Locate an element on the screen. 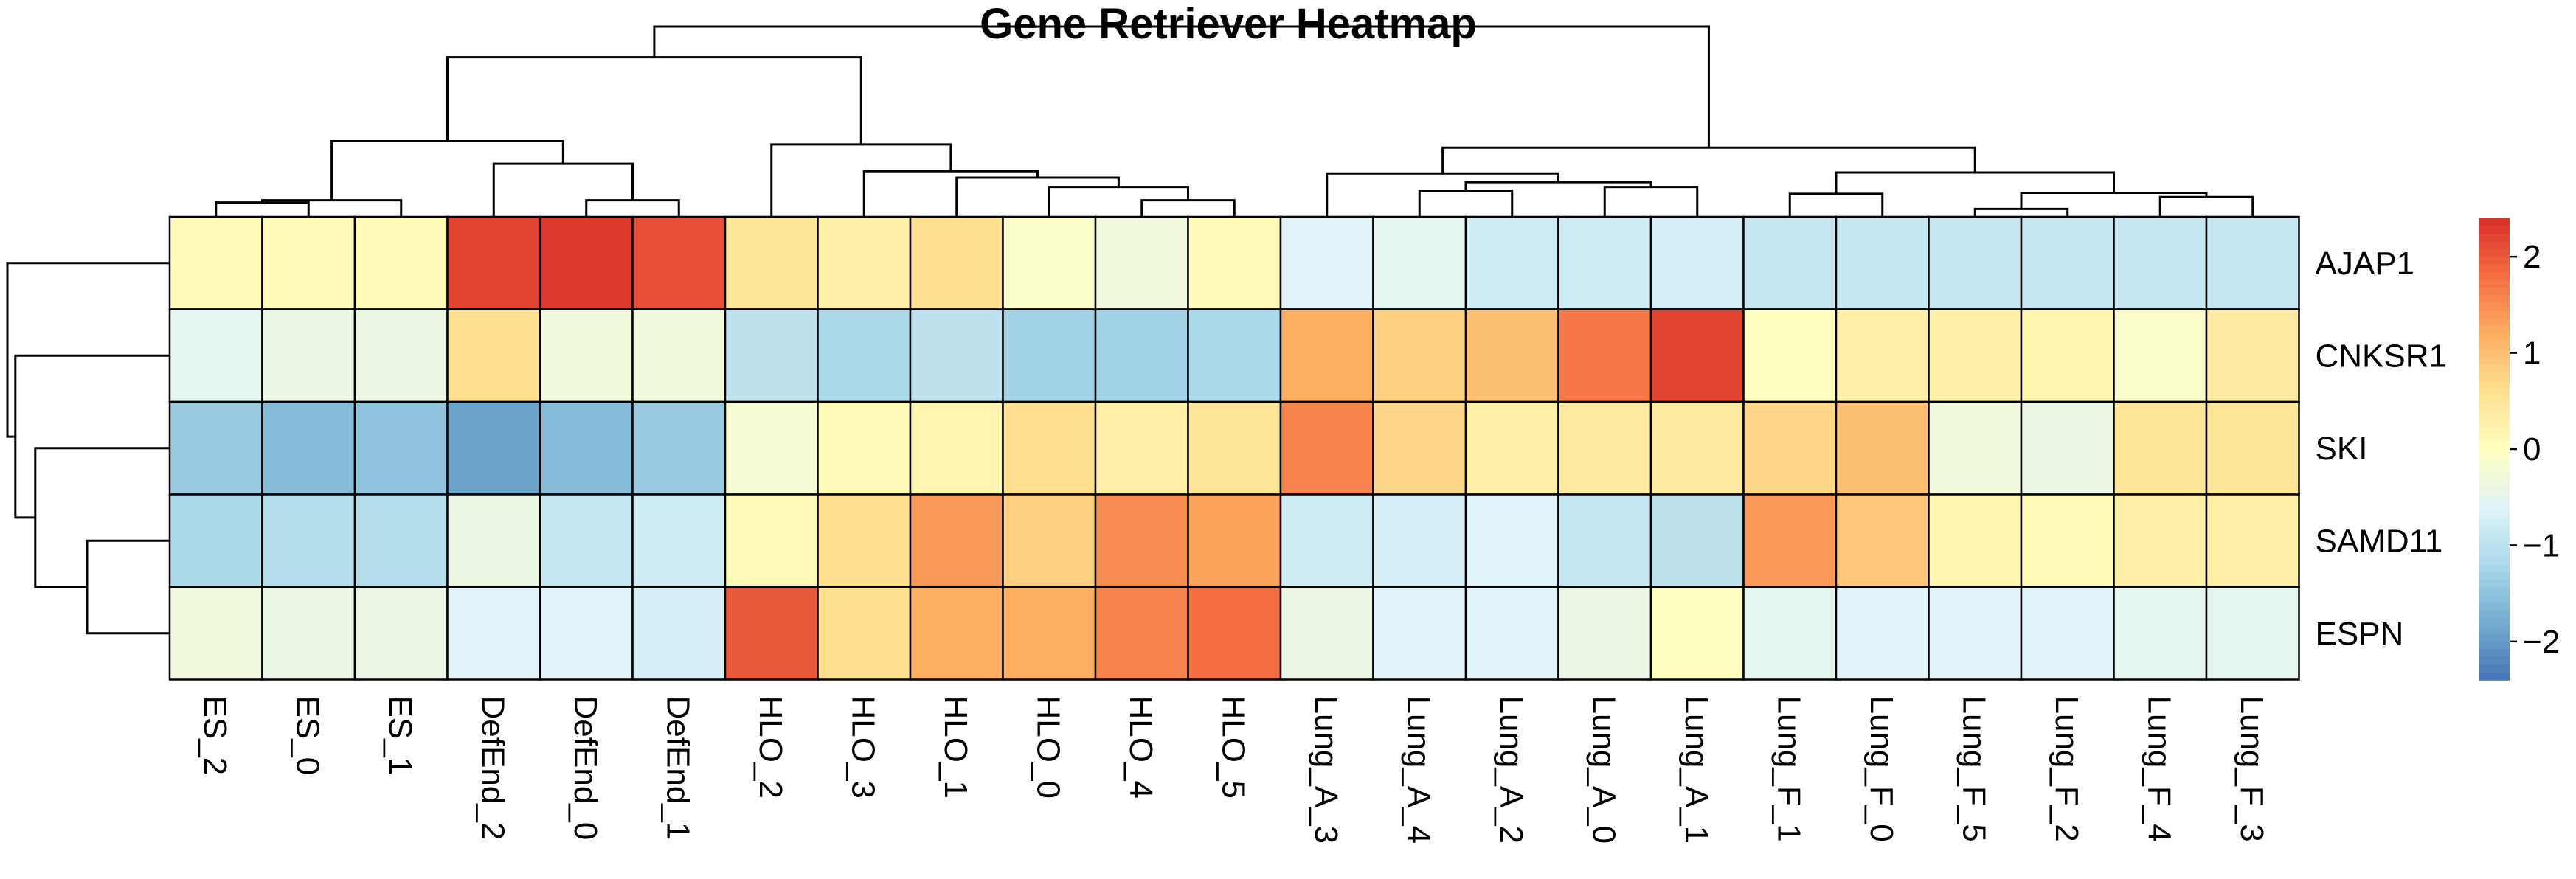  color-legend: −2 −1 0 1 2 is located at coordinates (2520, 449).